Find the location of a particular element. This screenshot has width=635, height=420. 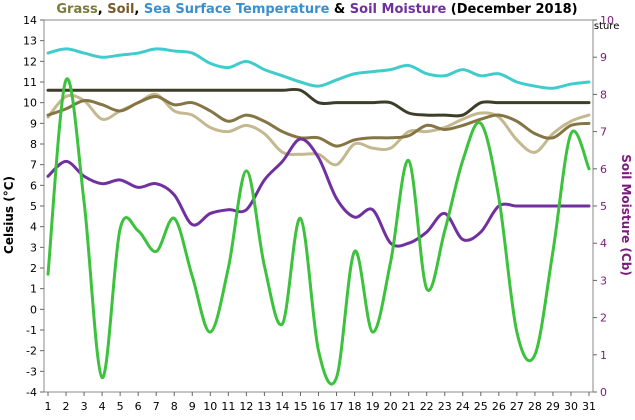

y-left-tick-label: 9 is located at coordinates (33, 123).